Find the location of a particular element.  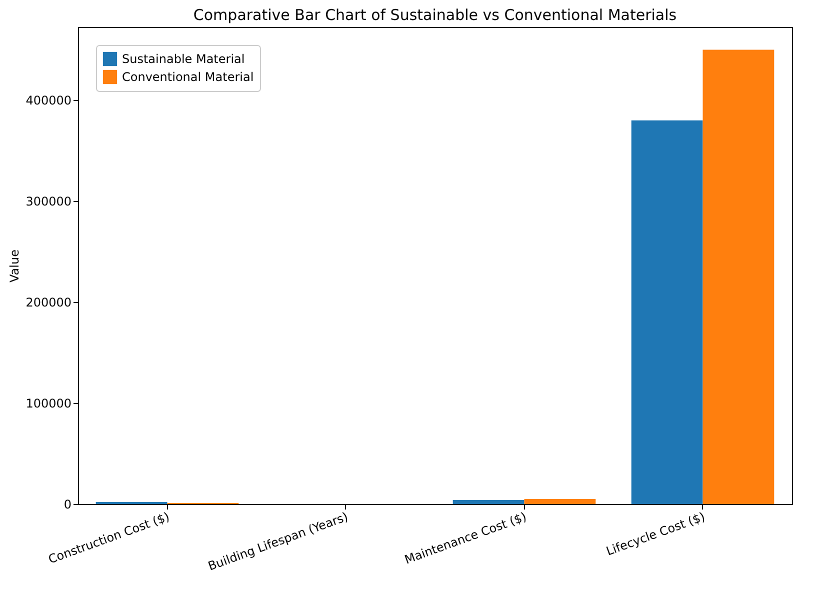

y-tick-label: 0 is located at coordinates (68, 505).